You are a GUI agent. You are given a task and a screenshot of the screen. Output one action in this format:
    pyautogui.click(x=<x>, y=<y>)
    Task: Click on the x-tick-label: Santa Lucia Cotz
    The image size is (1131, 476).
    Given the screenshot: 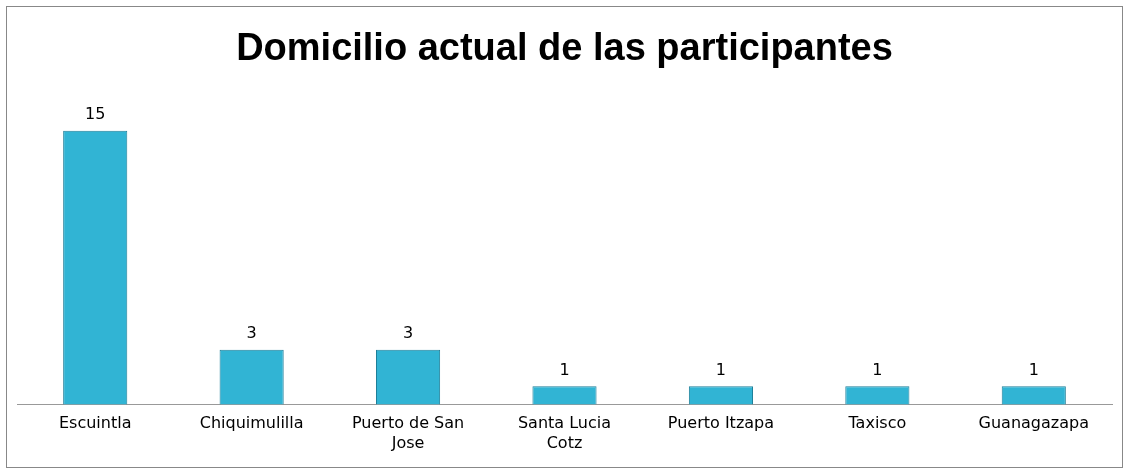 What is the action you would take?
    pyautogui.click(x=564, y=432)
    